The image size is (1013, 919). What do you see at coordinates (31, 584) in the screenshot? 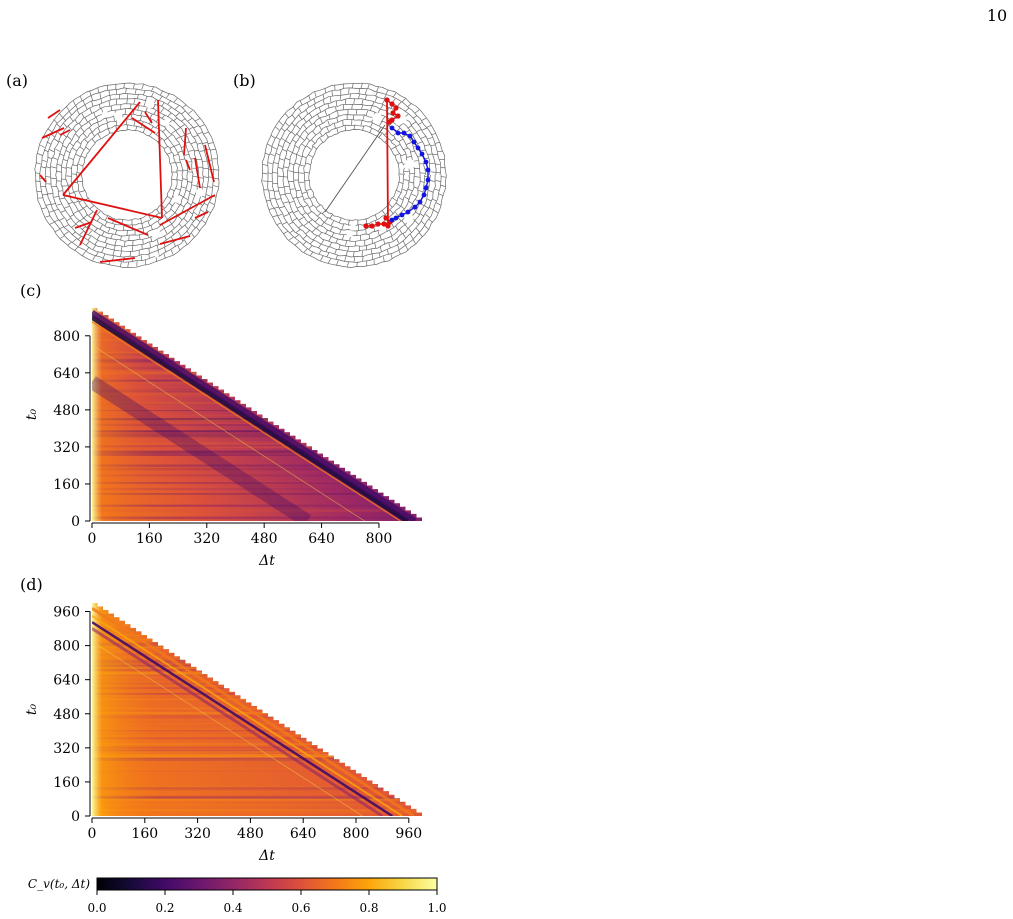
I see `panel-label-d: (d)` at bounding box center [31, 584].